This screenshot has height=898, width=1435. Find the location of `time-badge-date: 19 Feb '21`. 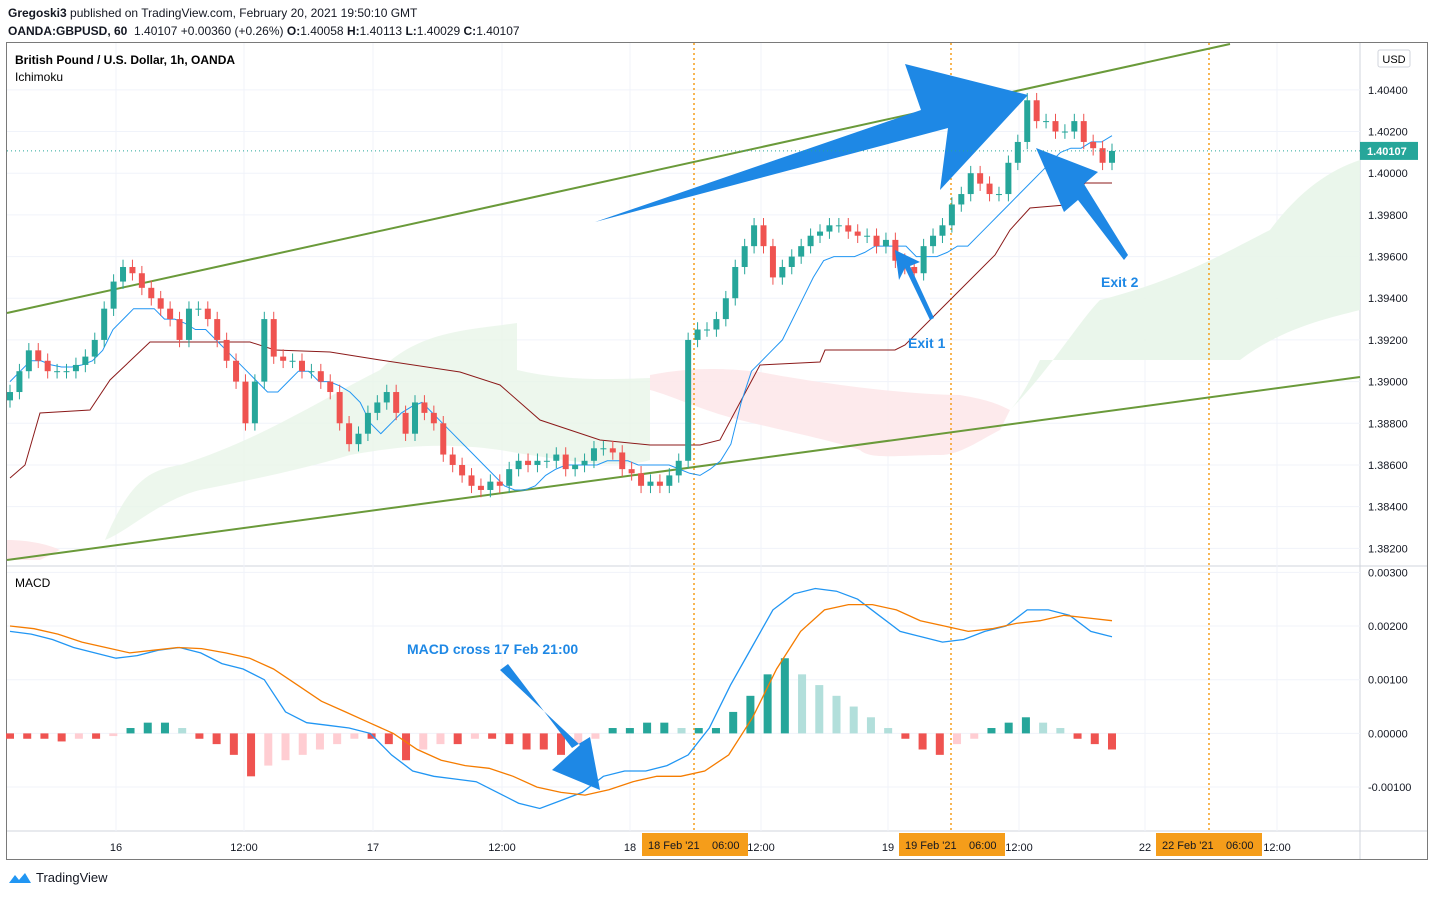

time-badge-date: 19 Feb '21 is located at coordinates (931, 846).